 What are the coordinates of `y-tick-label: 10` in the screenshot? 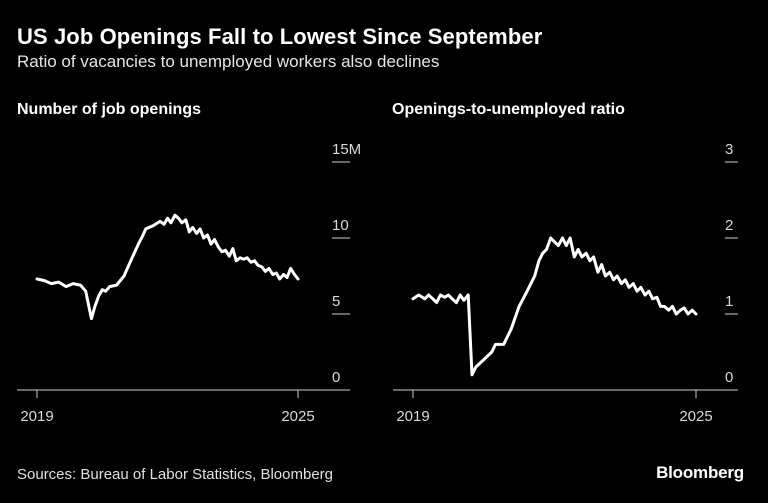 It's located at (340, 225).